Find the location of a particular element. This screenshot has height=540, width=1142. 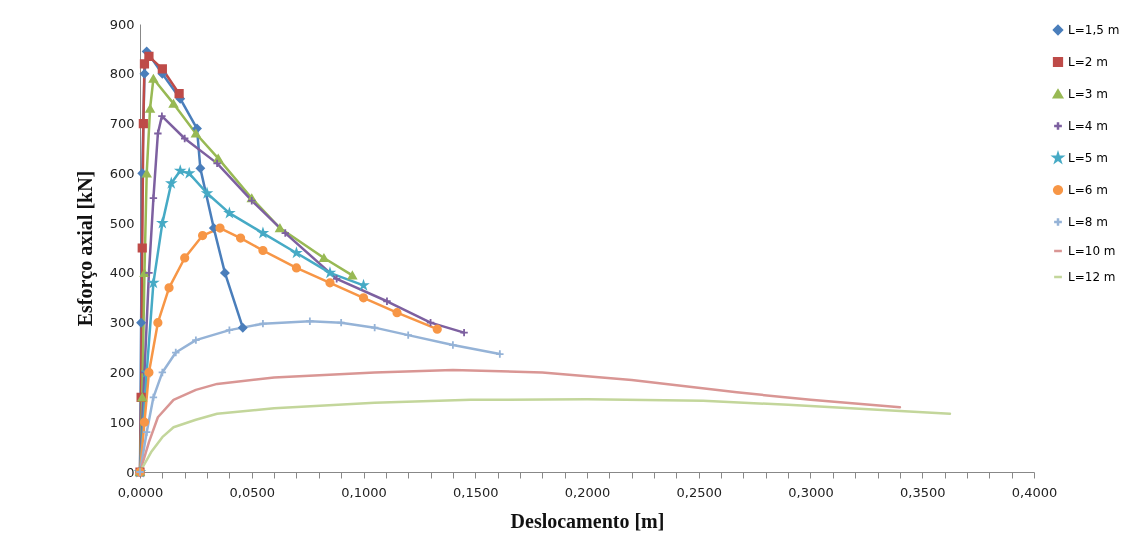

y-axis-title: Esforço axial [kN] is located at coordinates (85, 248).